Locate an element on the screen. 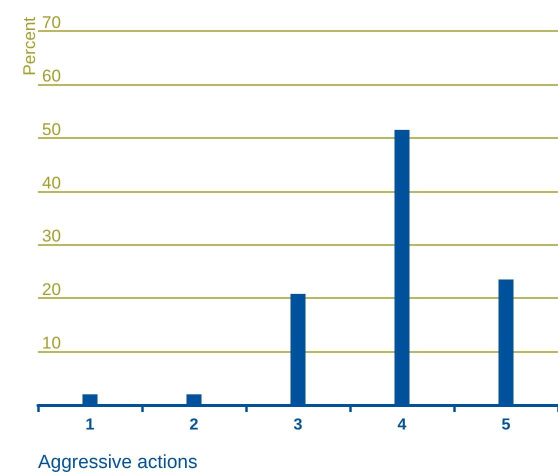 This screenshot has height=472, width=558. y-tick-label: 60 is located at coordinates (51, 76).